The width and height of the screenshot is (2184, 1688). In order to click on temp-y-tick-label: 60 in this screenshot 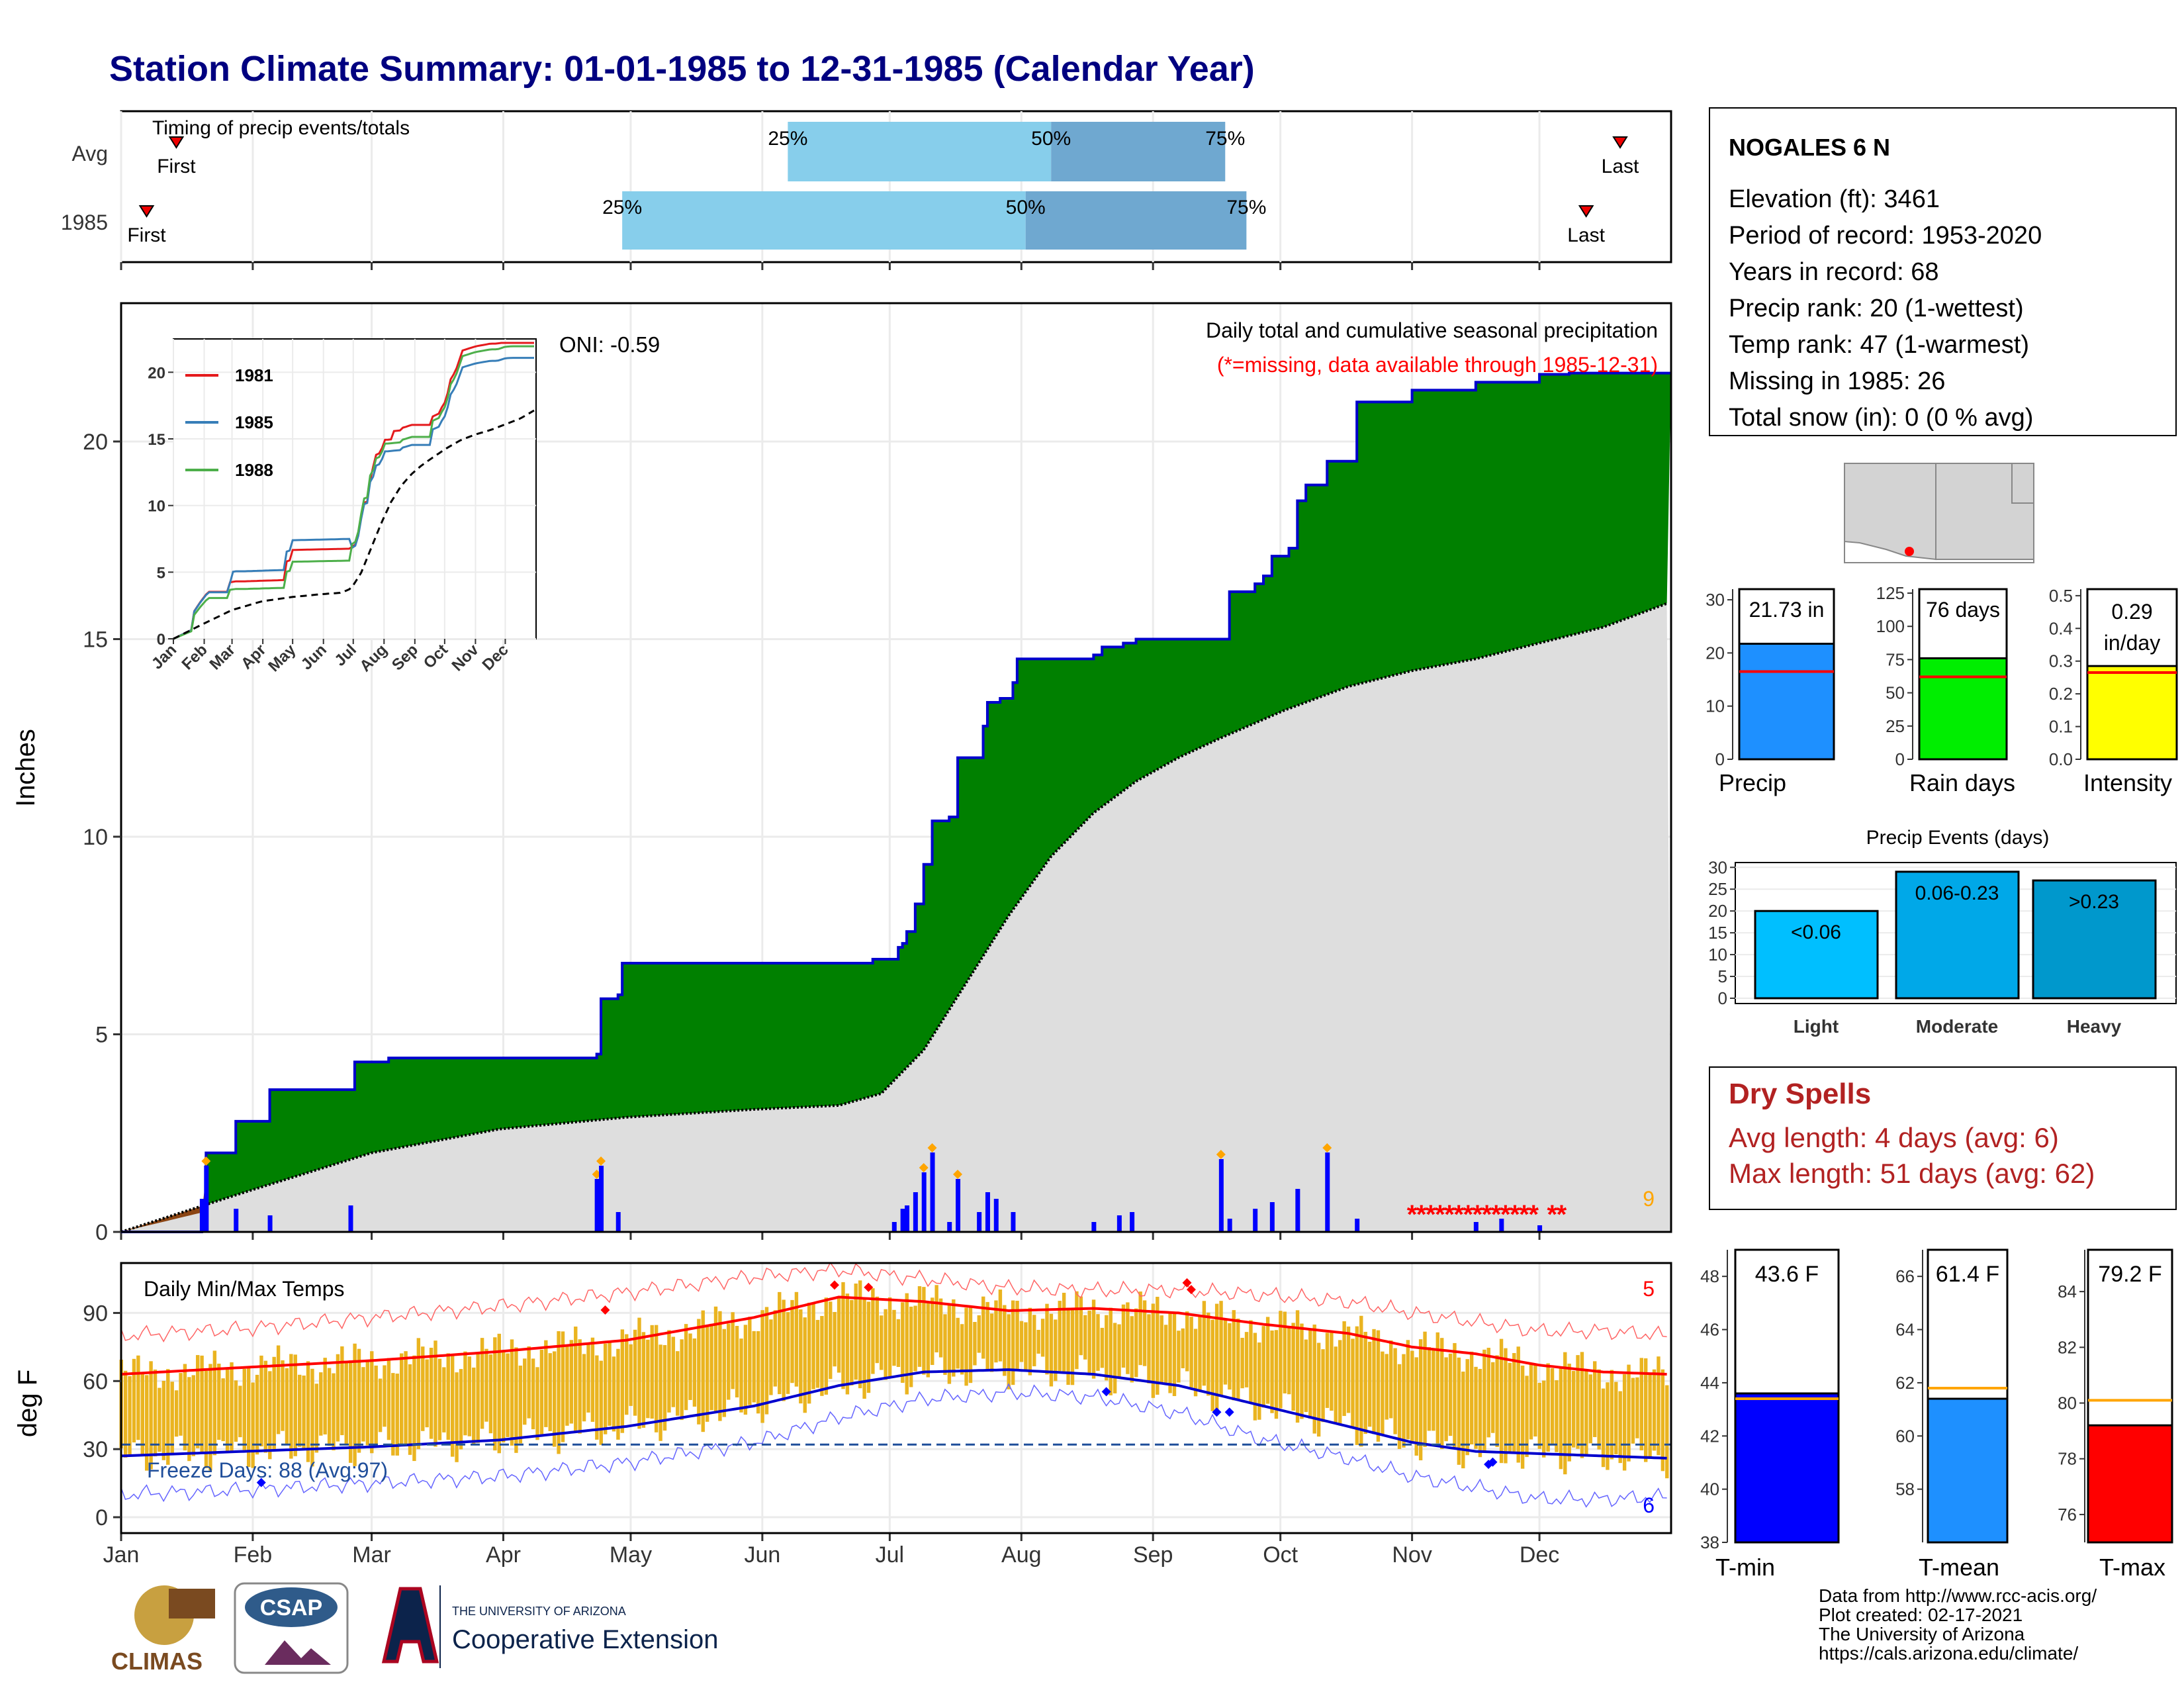, I will do `click(95, 1381)`.